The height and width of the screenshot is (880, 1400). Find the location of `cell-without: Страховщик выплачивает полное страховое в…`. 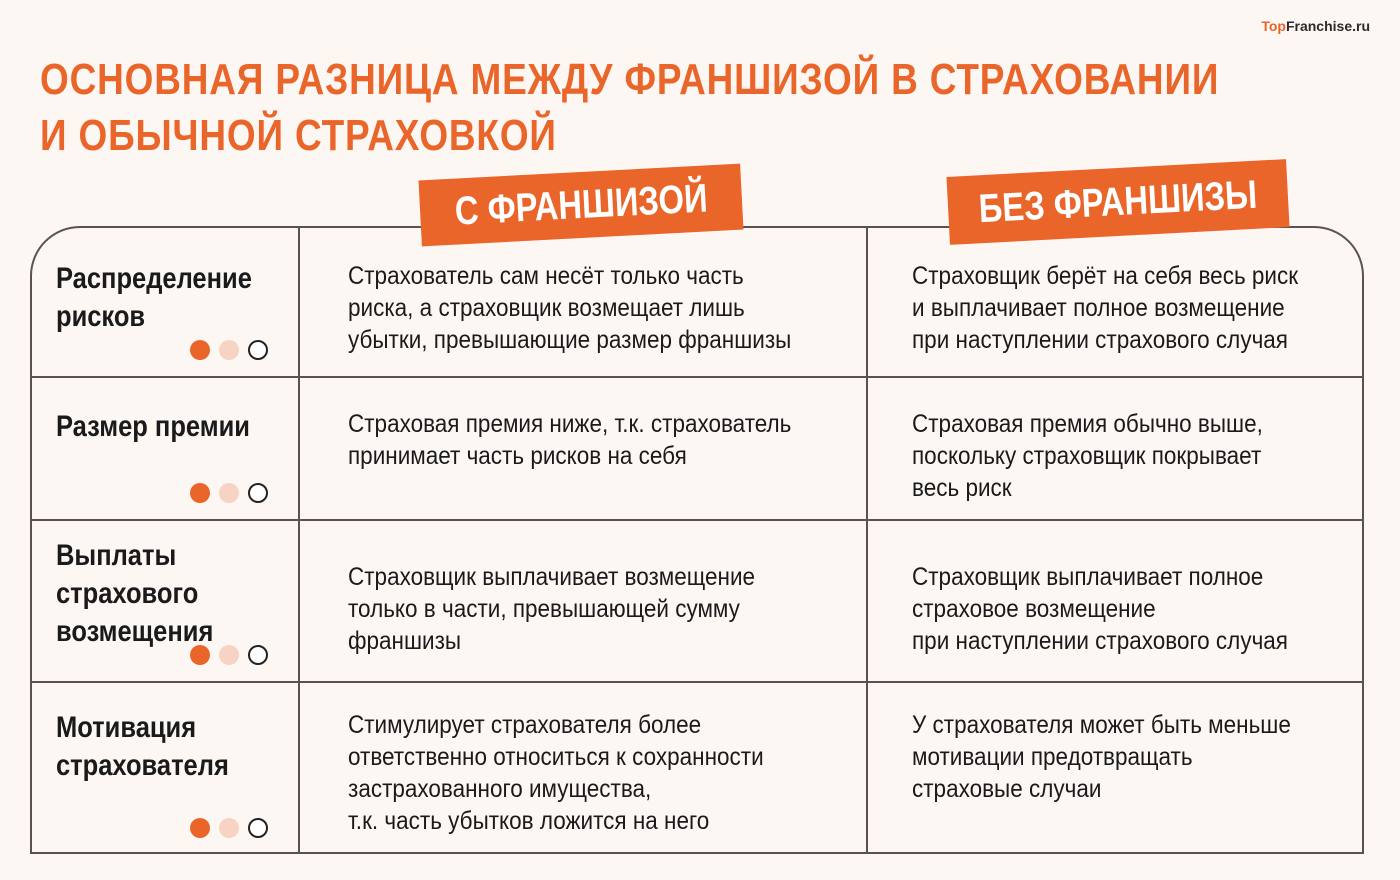

cell-without: Страховщик выплачивает полное страховое в… is located at coordinates (1100, 609).